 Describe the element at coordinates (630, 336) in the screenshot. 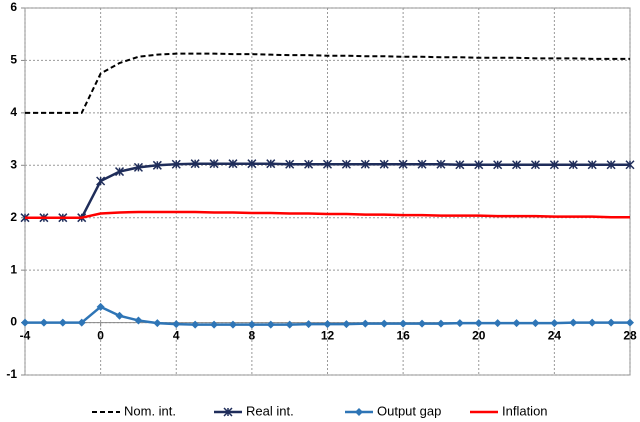

I see `x-tick-label: 28` at that location.